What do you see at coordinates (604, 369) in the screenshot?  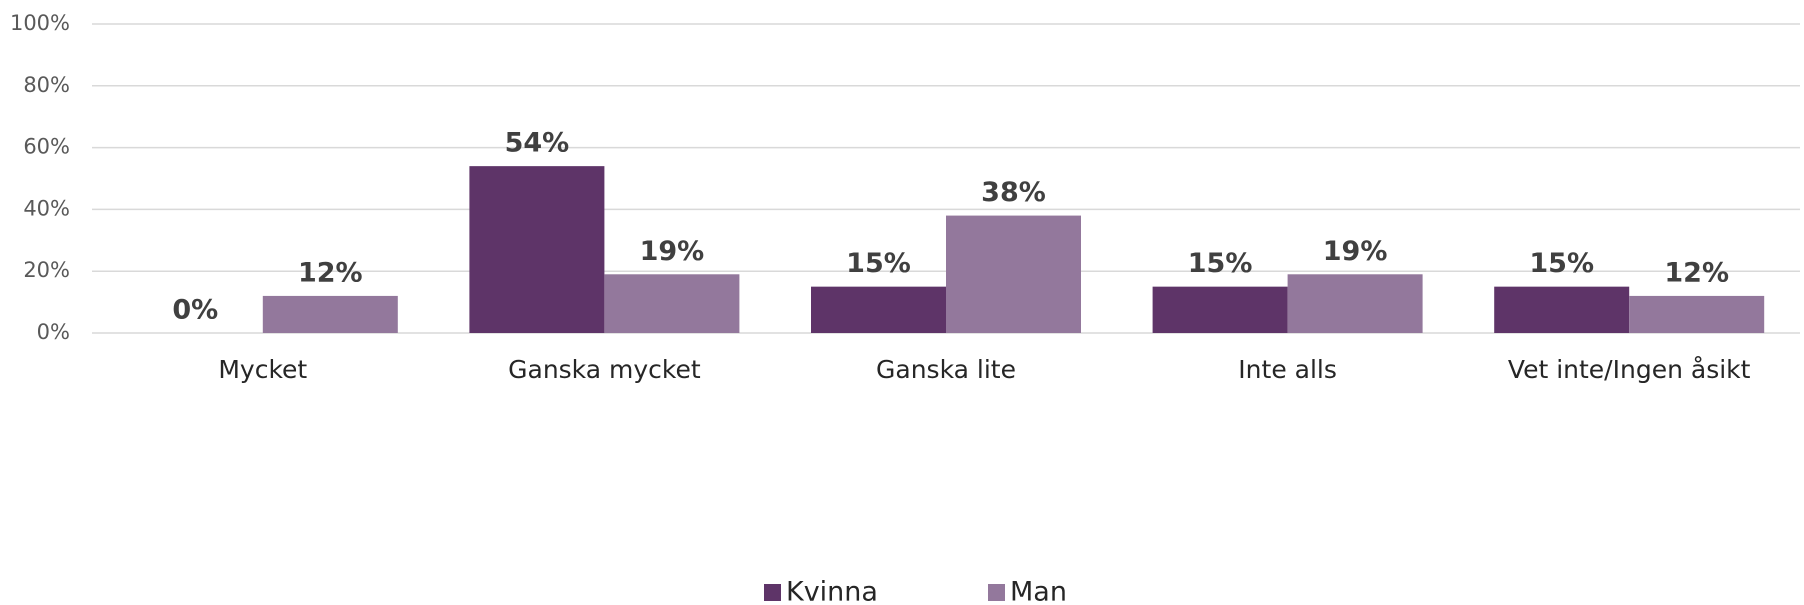 I see `x-tick-label: Ganska mycket` at bounding box center [604, 369].